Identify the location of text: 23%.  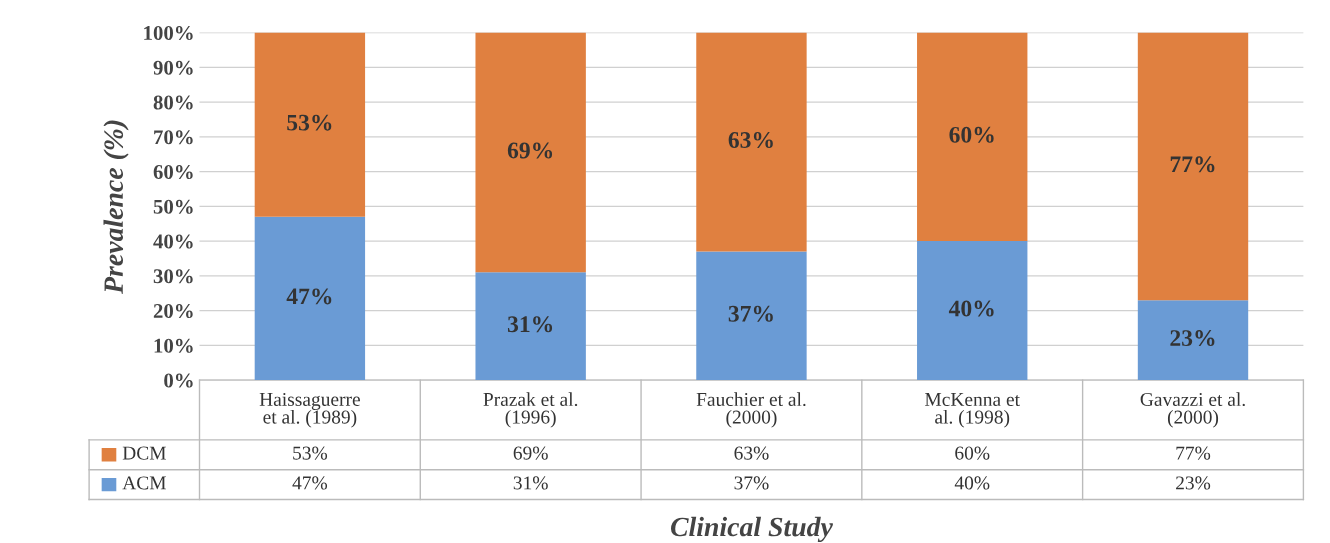
(1192, 338).